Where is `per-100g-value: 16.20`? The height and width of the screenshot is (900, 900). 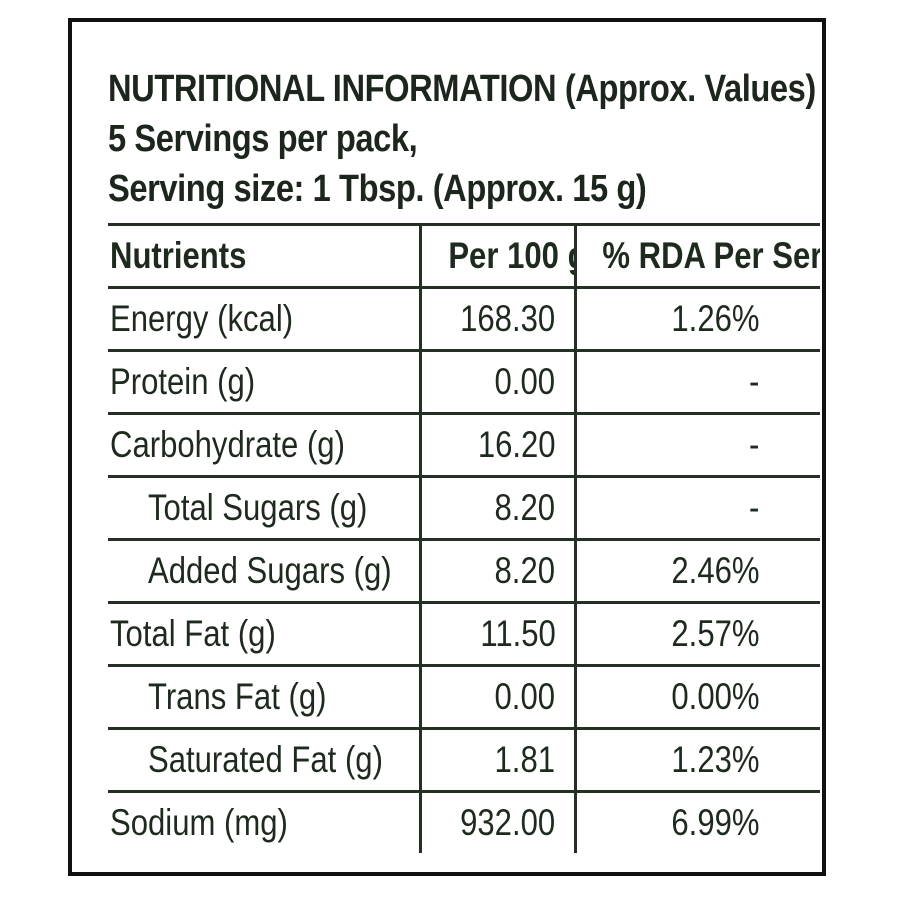 per-100g-value: 16.20 is located at coordinates (496, 445).